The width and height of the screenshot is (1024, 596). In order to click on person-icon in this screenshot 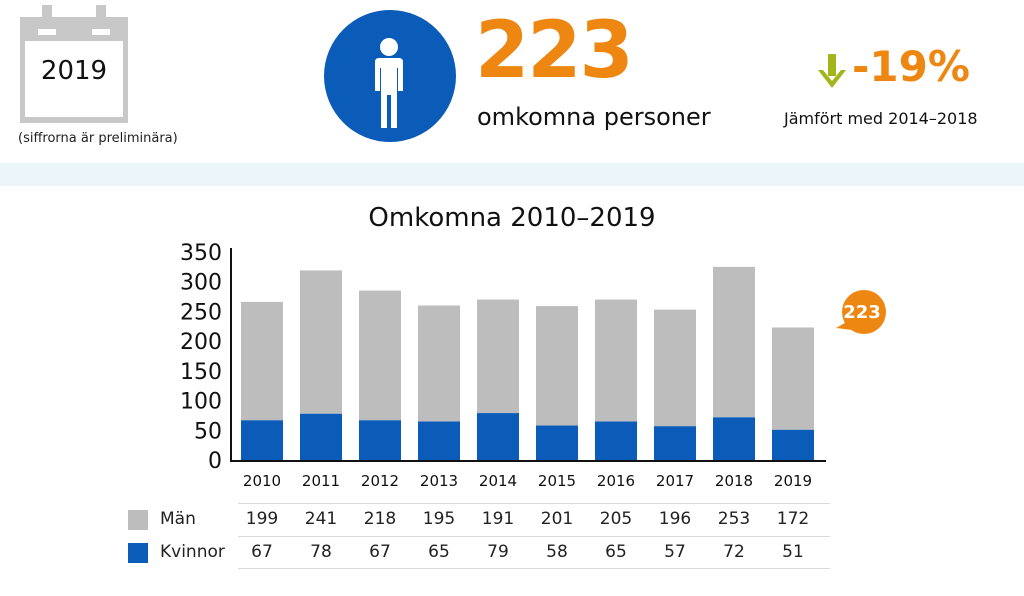, I will do `click(389, 83)`.